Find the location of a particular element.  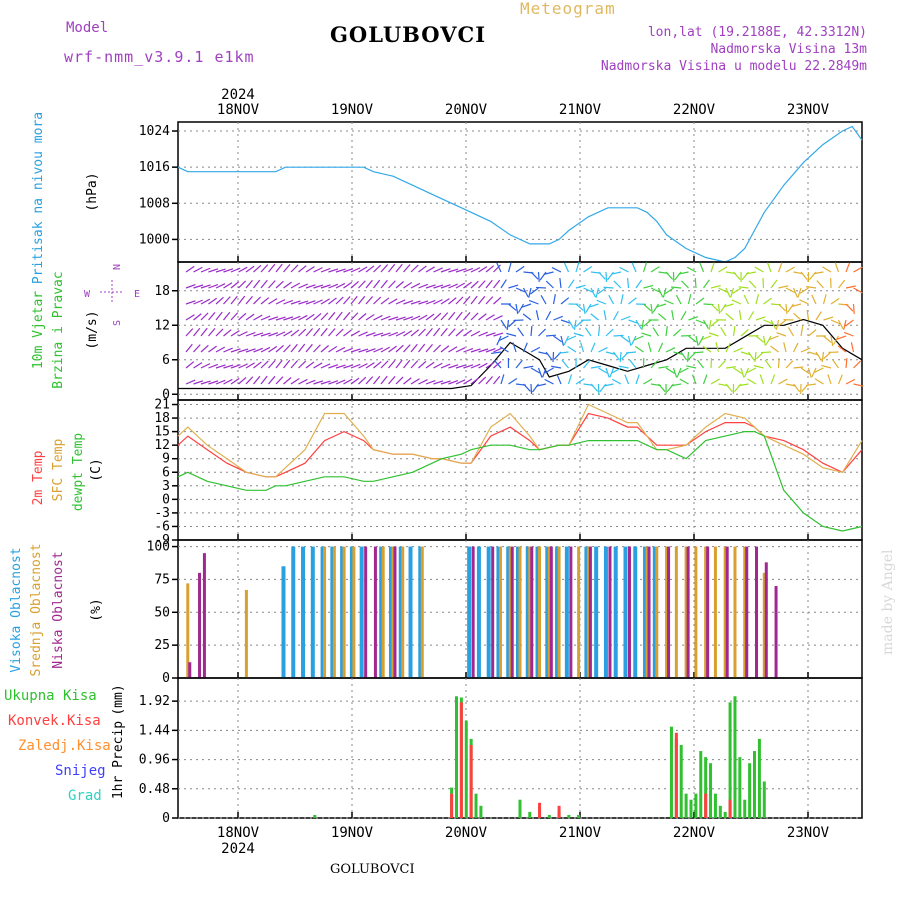

panel-frame is located at coordinates (520, 192).